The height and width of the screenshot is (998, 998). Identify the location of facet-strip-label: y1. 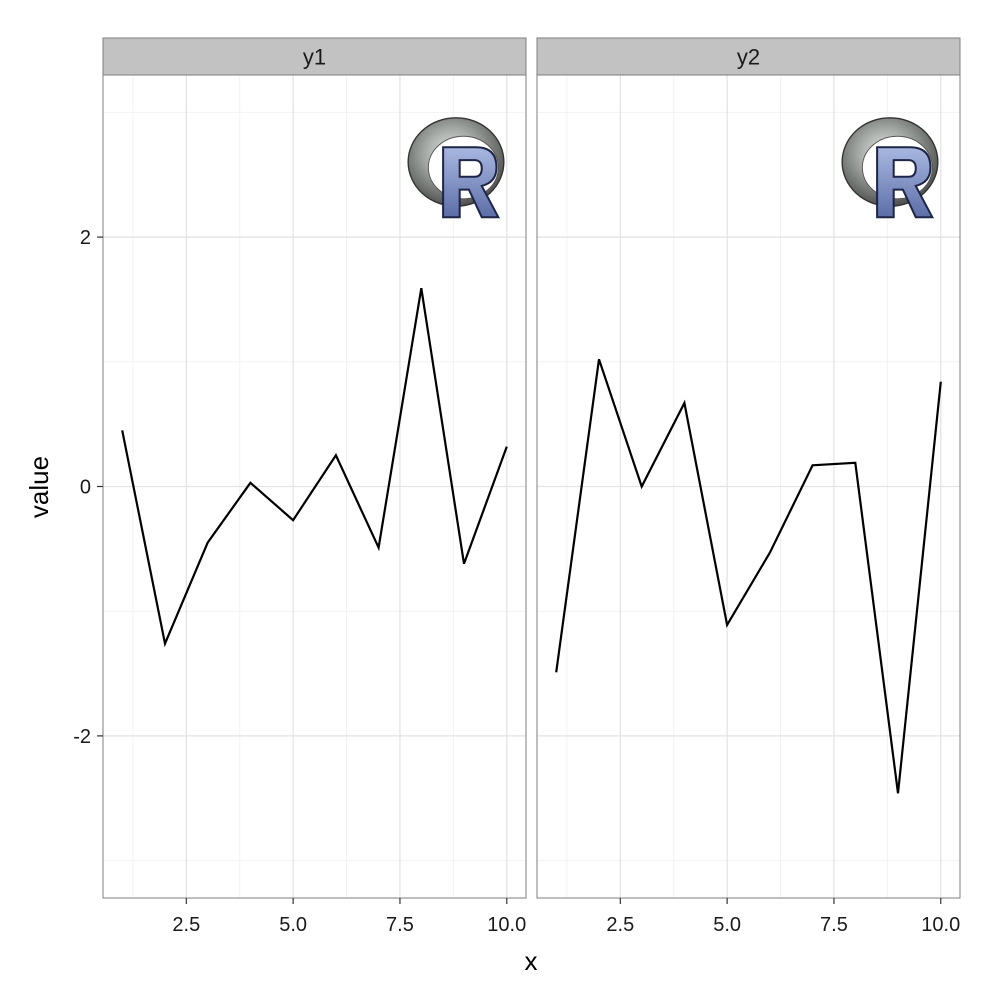
(314, 57).